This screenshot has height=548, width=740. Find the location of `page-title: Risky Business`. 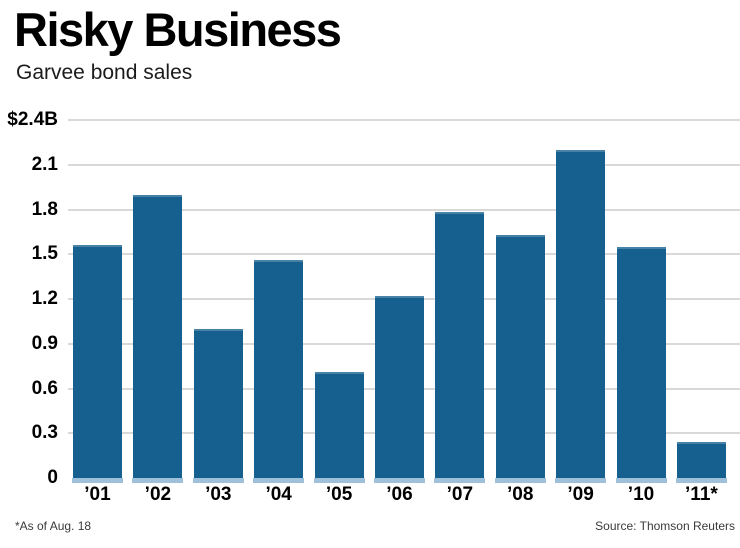

page-title: Risky Business is located at coordinates (178, 29).